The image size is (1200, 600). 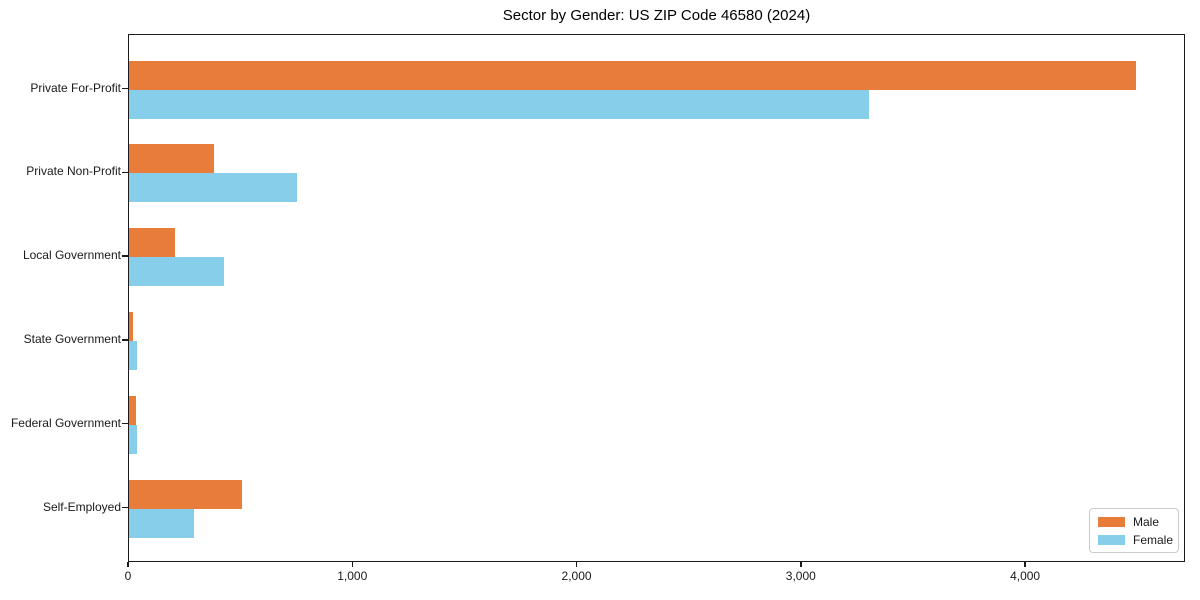 What do you see at coordinates (65, 422) in the screenshot?
I see `y-axis-label-federal-government: Federal Government` at bounding box center [65, 422].